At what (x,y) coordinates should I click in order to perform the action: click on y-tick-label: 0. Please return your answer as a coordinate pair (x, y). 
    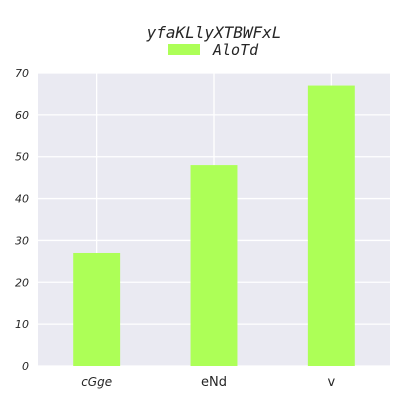
    Looking at the image, I should click on (25, 366).